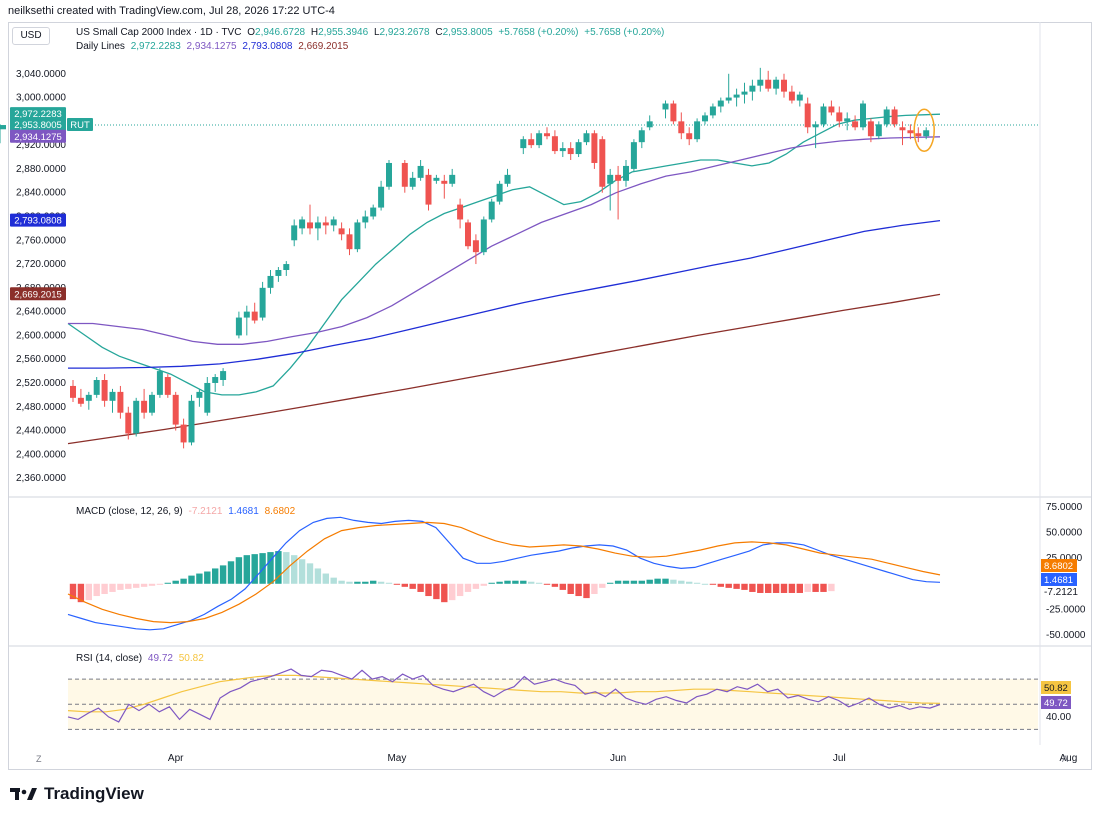 The height and width of the screenshot is (816, 1100). What do you see at coordinates (467, 32) in the screenshot?
I see `close-value: 2,953.8005` at bounding box center [467, 32].